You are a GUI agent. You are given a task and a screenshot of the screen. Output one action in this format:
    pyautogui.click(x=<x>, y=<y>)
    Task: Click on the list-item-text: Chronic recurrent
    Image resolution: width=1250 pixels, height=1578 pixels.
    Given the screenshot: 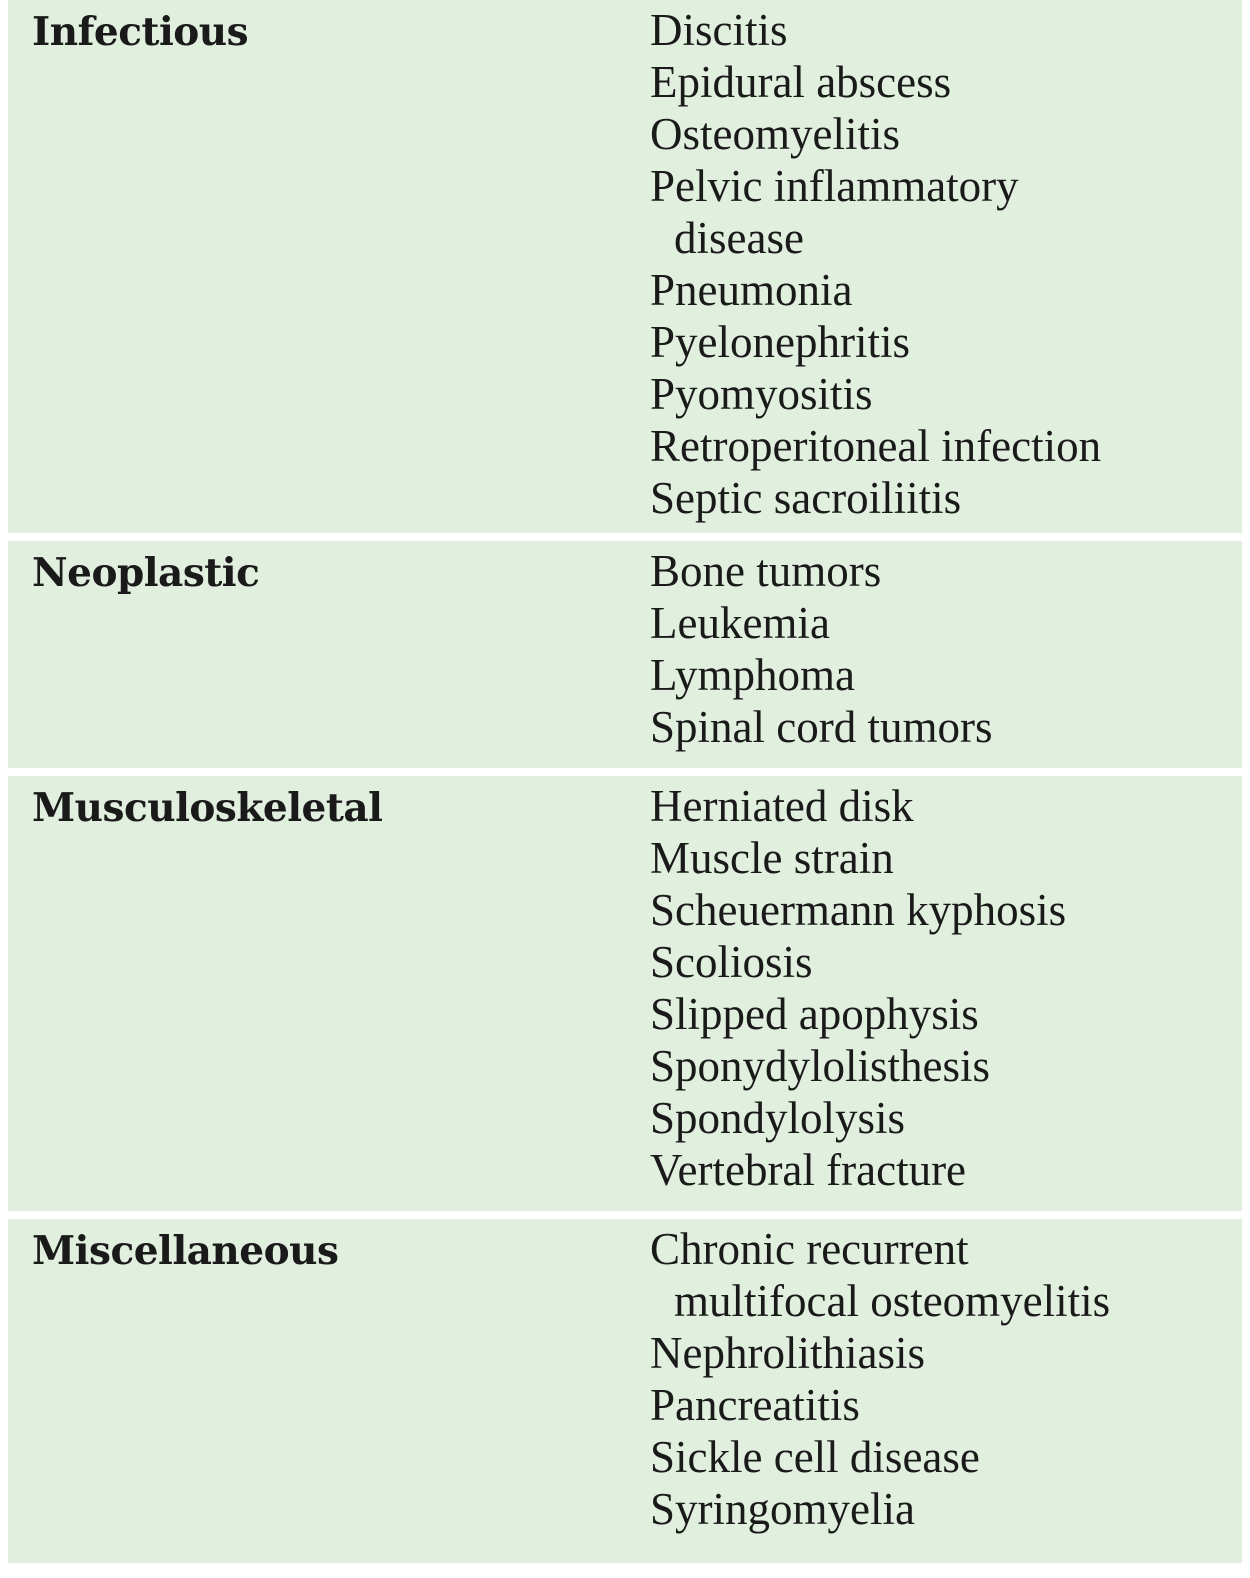 What is the action you would take?
    pyautogui.click(x=809, y=1249)
    